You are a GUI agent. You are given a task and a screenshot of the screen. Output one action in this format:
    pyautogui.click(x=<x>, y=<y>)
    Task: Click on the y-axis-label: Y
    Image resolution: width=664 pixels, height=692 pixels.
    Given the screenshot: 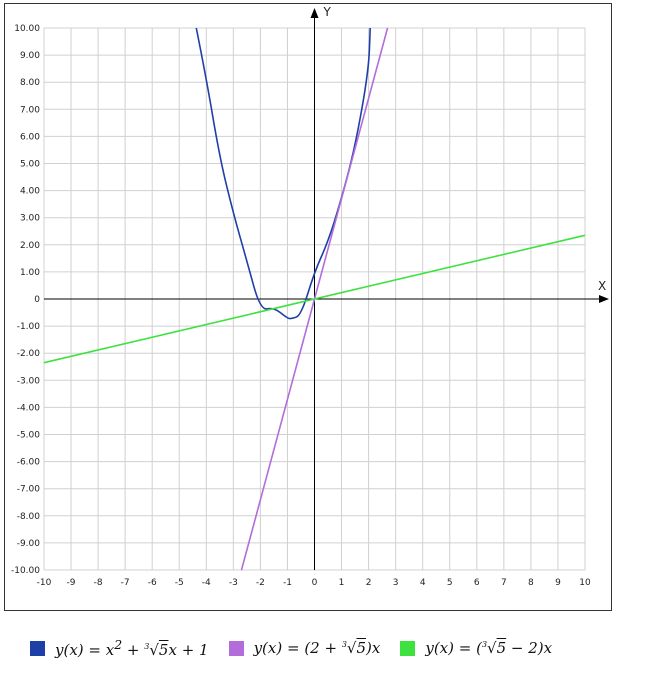 What is the action you would take?
    pyautogui.click(x=327, y=12)
    